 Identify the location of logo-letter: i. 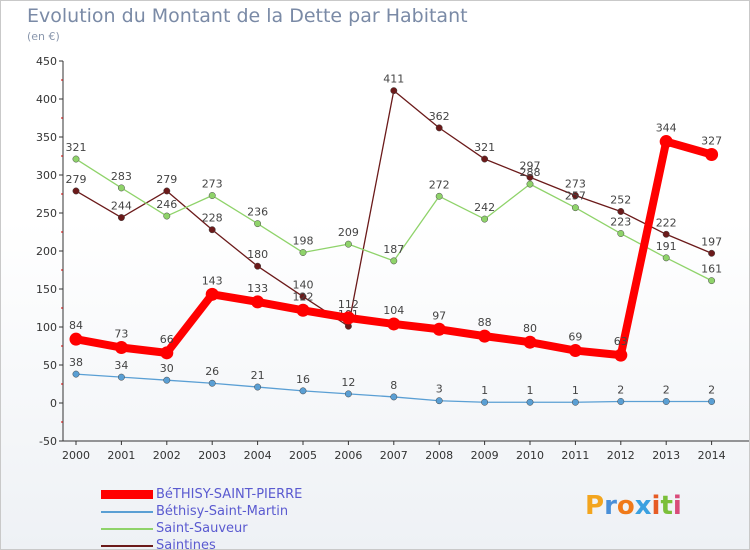
(656, 506).